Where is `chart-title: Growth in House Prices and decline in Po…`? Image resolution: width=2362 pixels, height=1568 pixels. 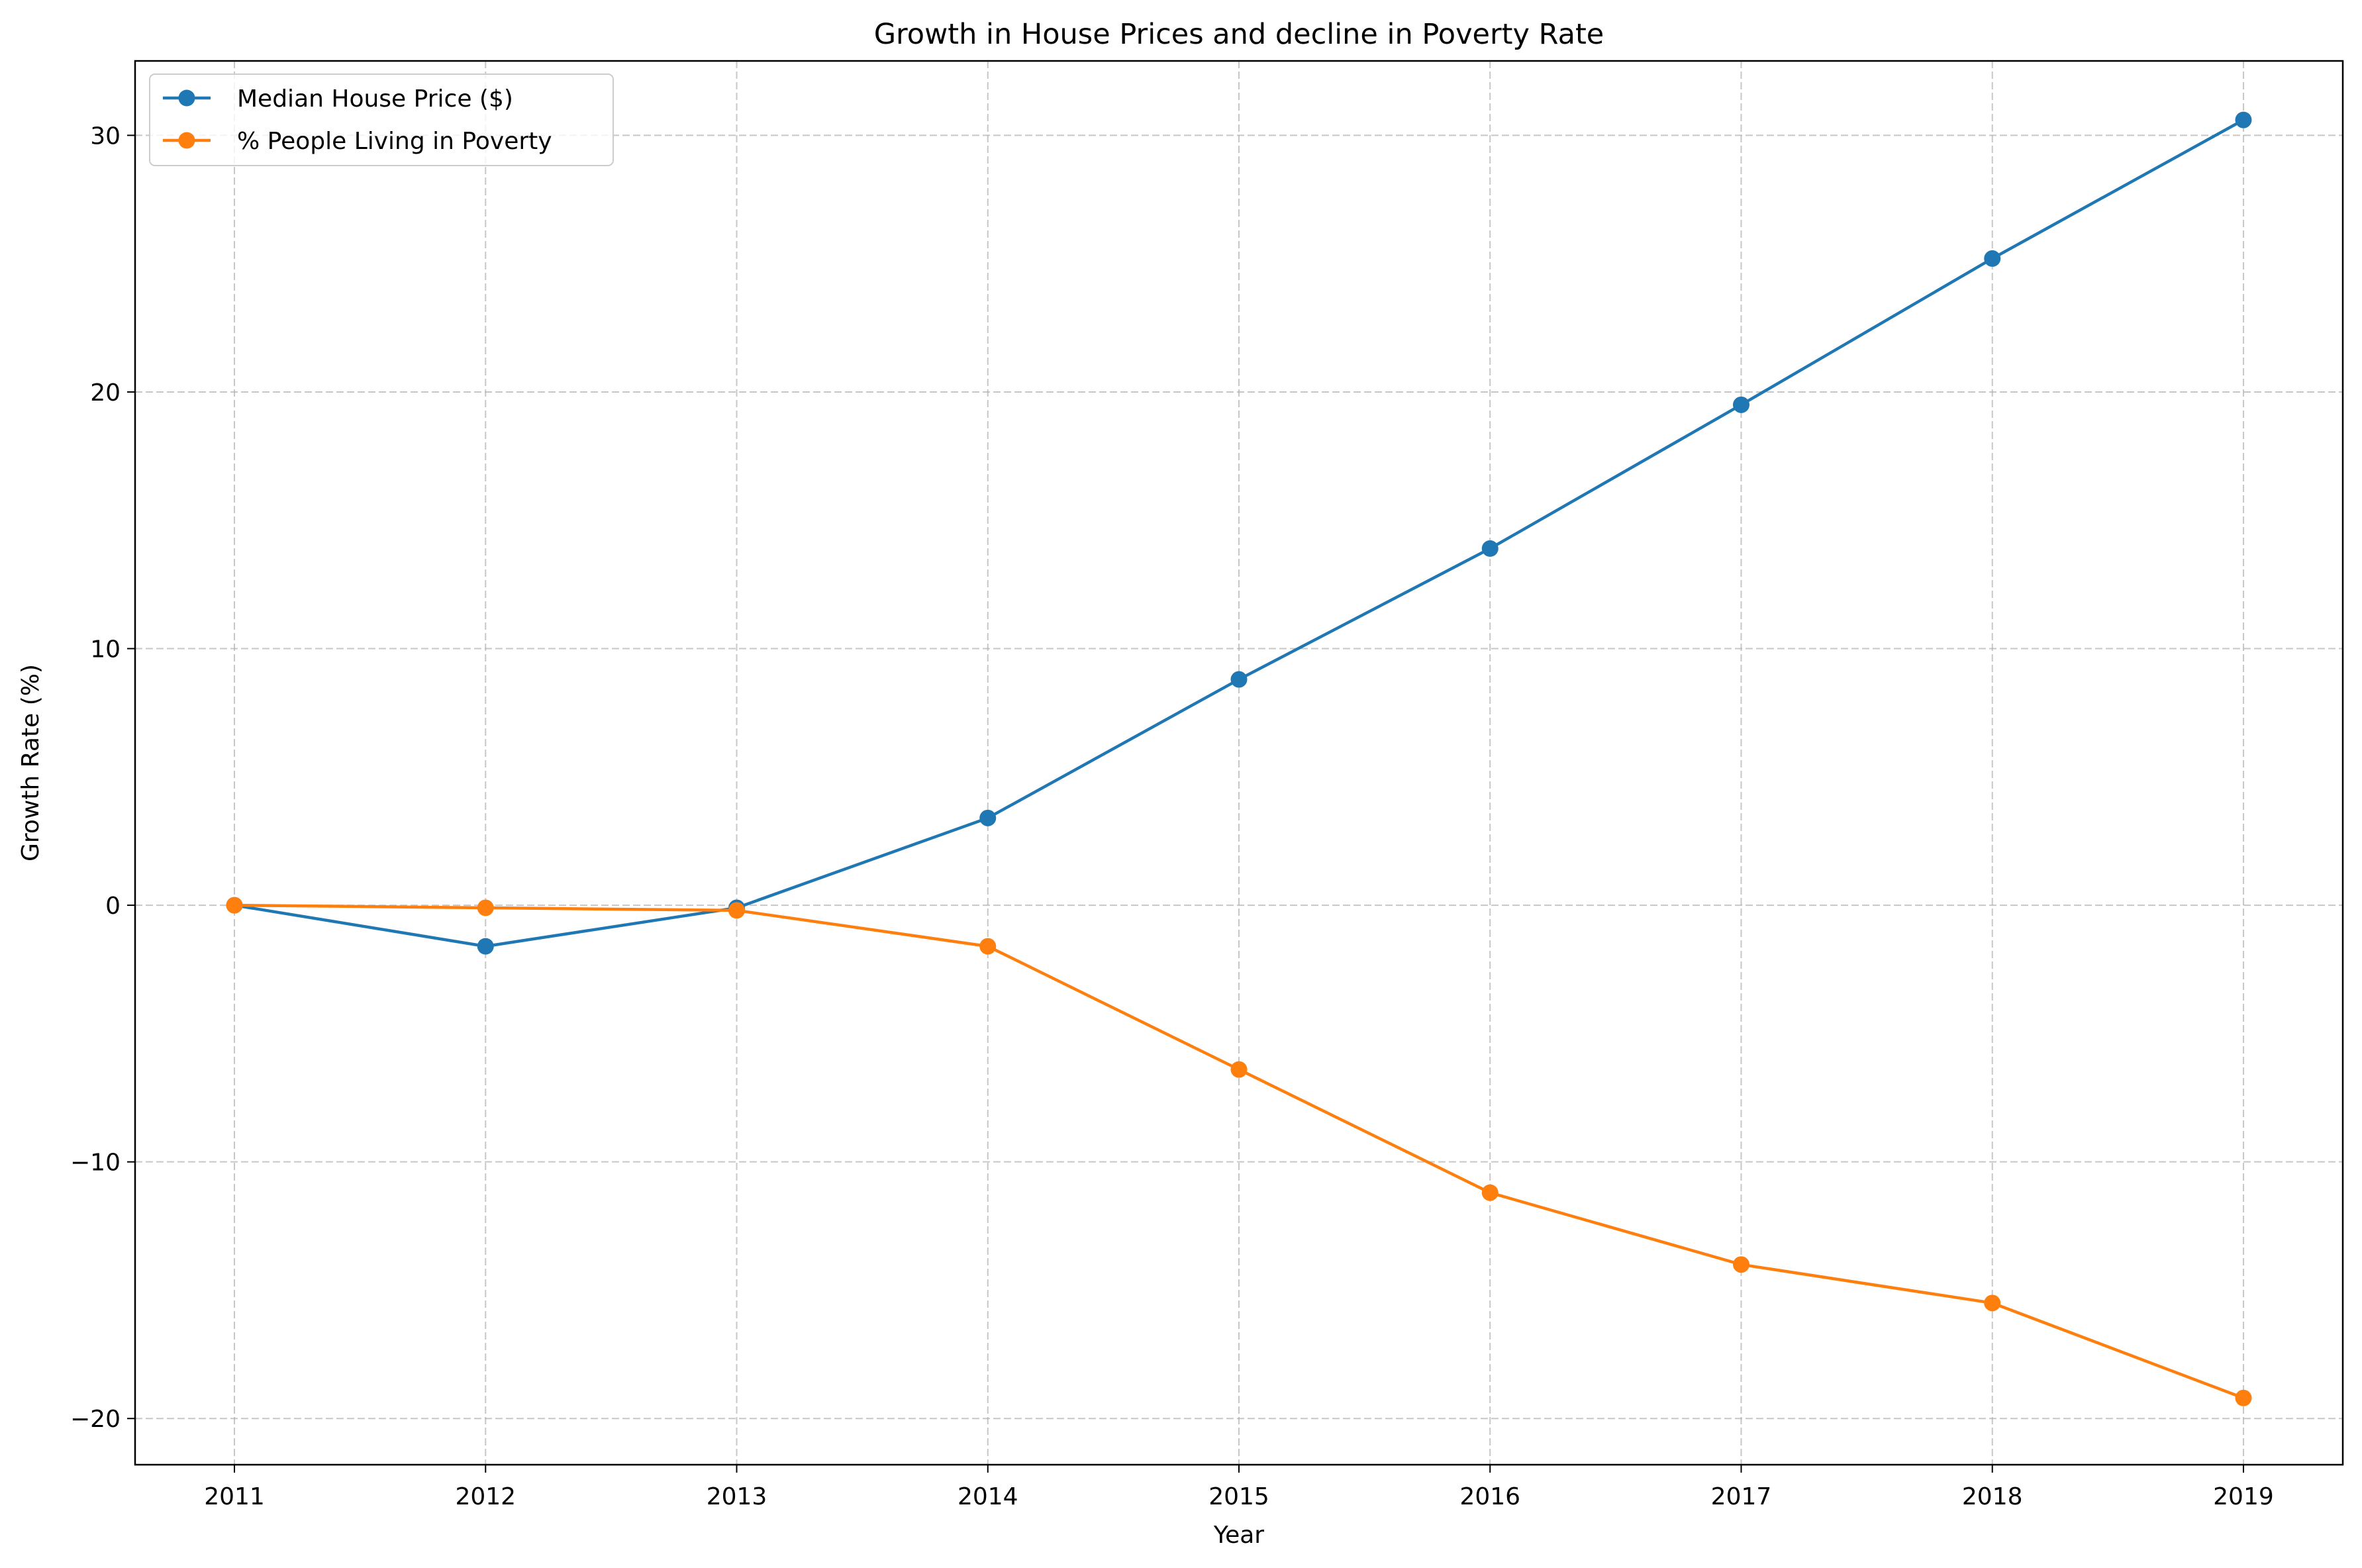 chart-title: Growth in House Prices and decline in Po… is located at coordinates (1239, 34).